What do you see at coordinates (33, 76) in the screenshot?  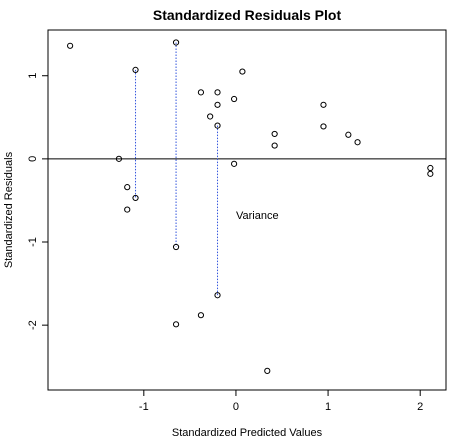 I see `y-tick-label: 1` at bounding box center [33, 76].